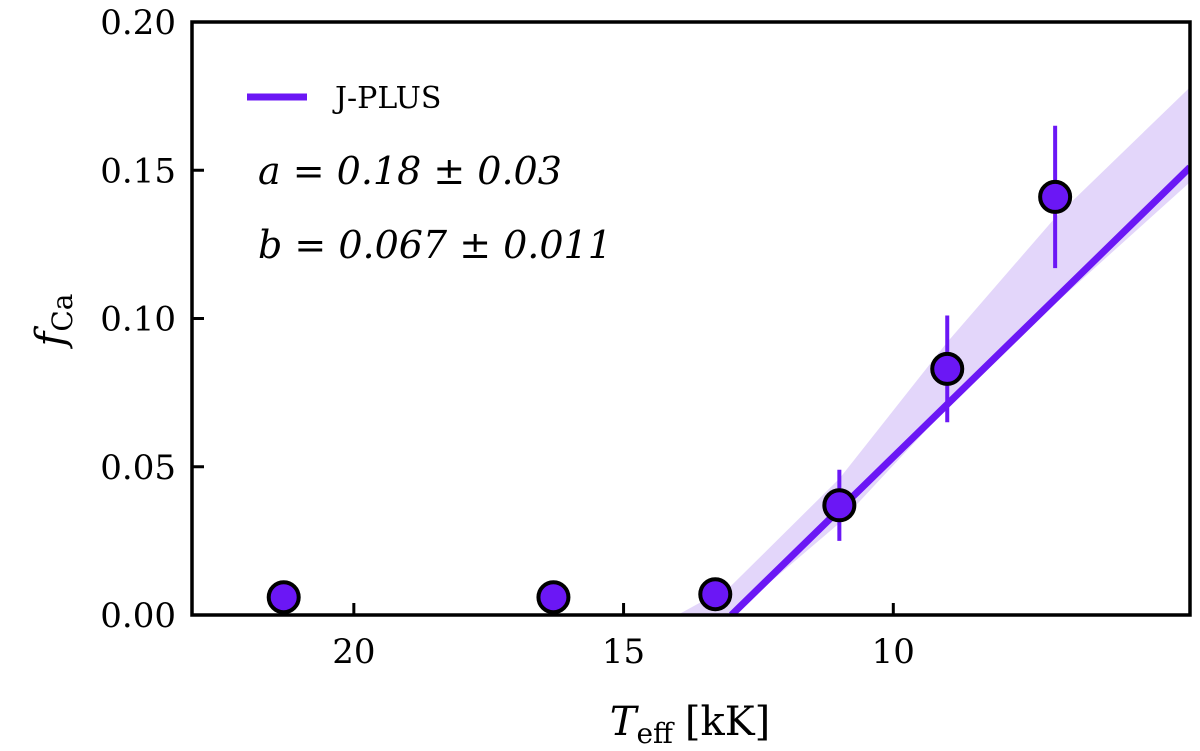  What do you see at coordinates (138, 320) in the screenshot?
I see `y-tick-label: 0.10` at bounding box center [138, 320].